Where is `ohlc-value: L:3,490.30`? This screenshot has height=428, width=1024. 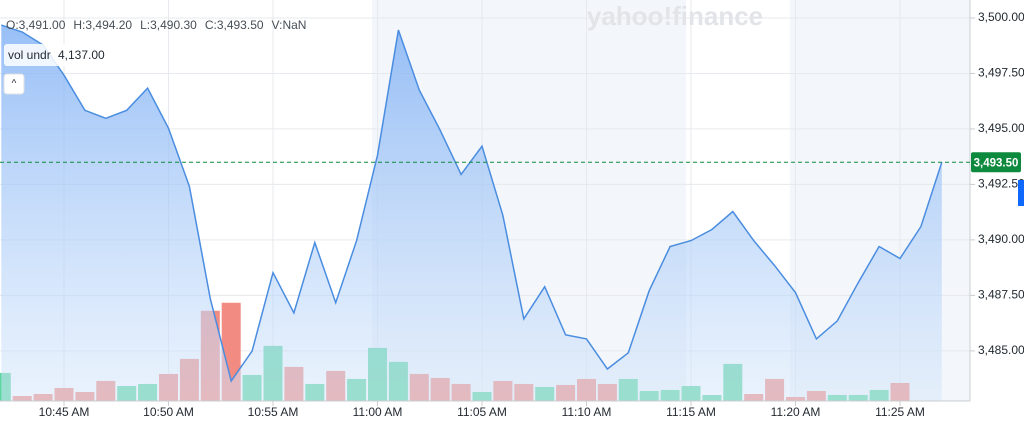 ohlc-value: L:3,490.30 is located at coordinates (168, 25).